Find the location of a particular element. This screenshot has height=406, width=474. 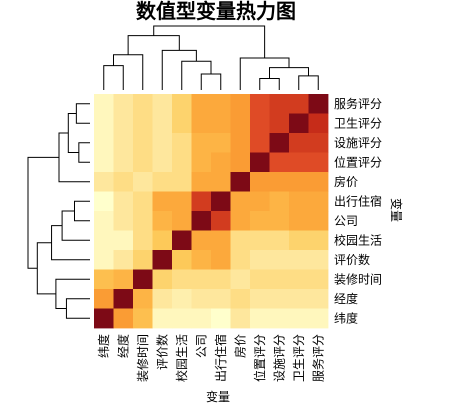

column-label: 设施评分 is located at coordinates (279, 358).